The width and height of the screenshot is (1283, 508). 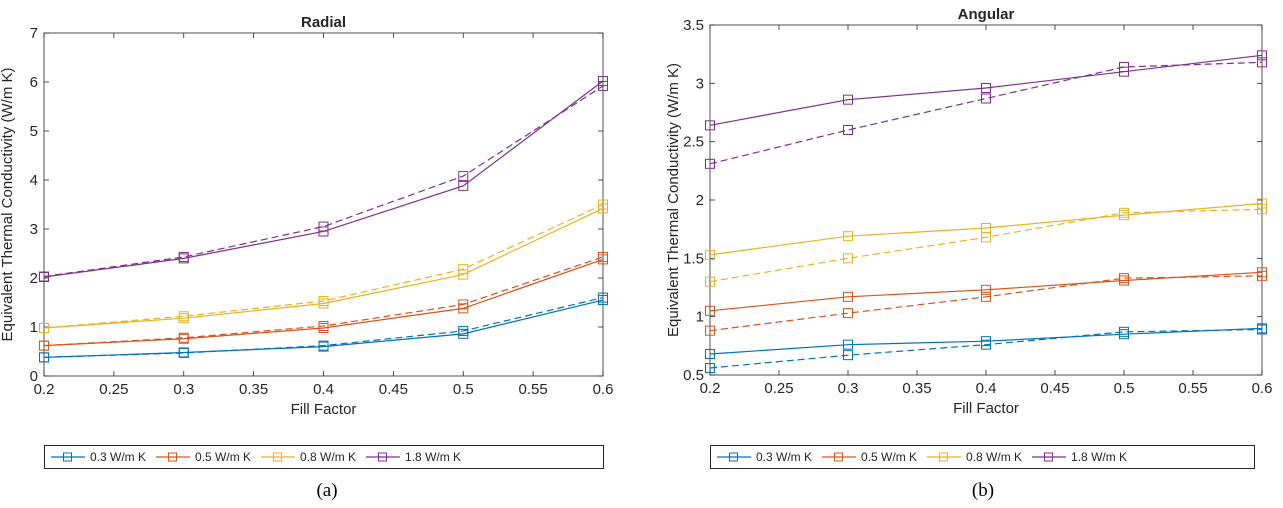 I want to click on angular-x-tick-label: 0.5, so click(x=1124, y=388).